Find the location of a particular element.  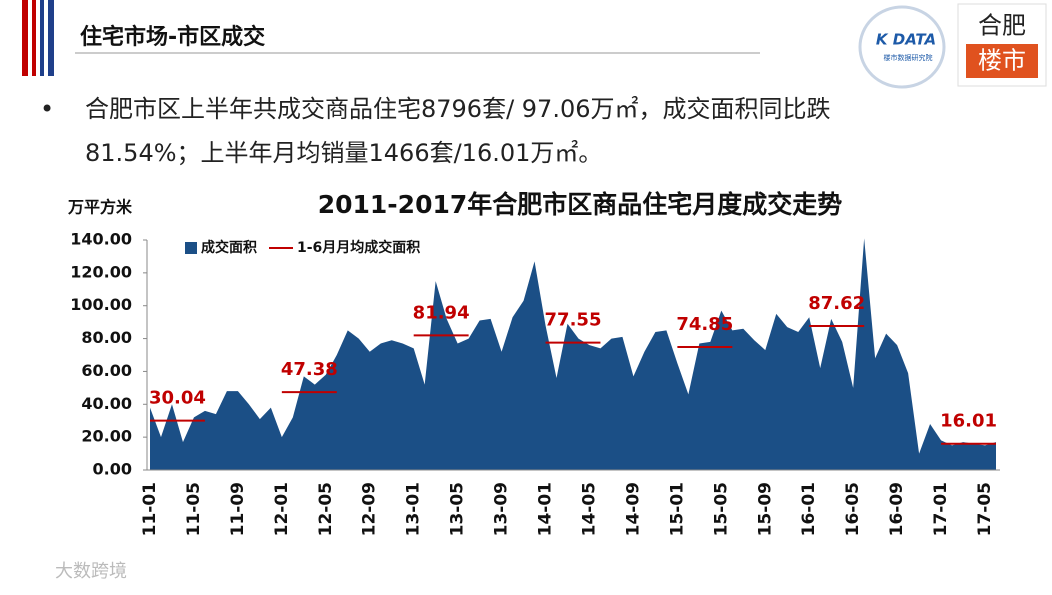

data-label: 81.94 is located at coordinates (441, 312).